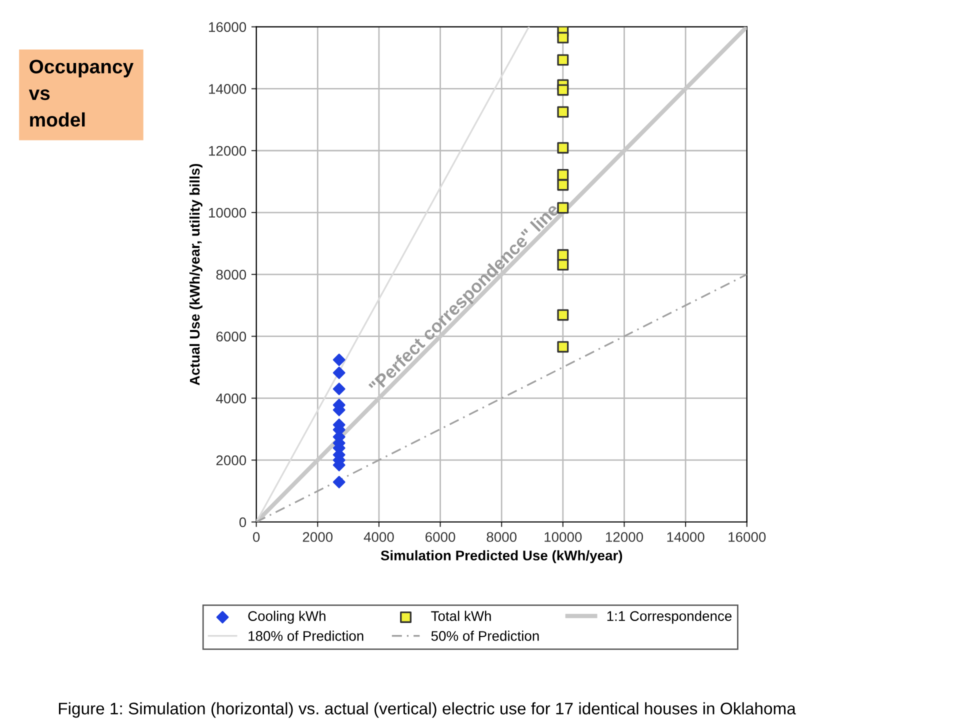 This screenshot has width=960, height=725. What do you see at coordinates (461, 615) in the screenshot?
I see `legend-label: Total kWh` at bounding box center [461, 615].